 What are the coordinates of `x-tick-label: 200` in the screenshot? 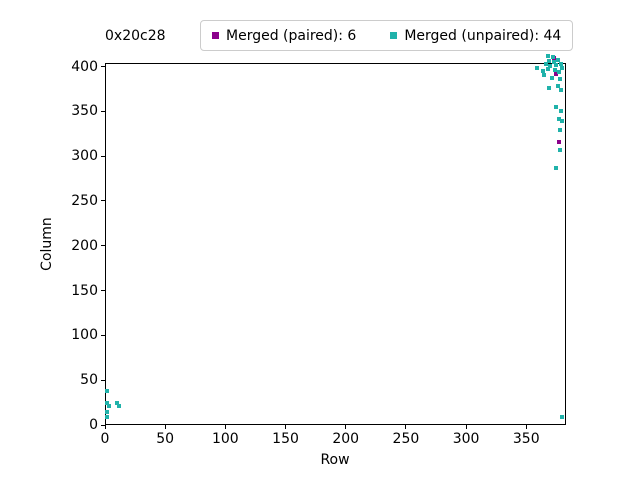 It's located at (346, 439).